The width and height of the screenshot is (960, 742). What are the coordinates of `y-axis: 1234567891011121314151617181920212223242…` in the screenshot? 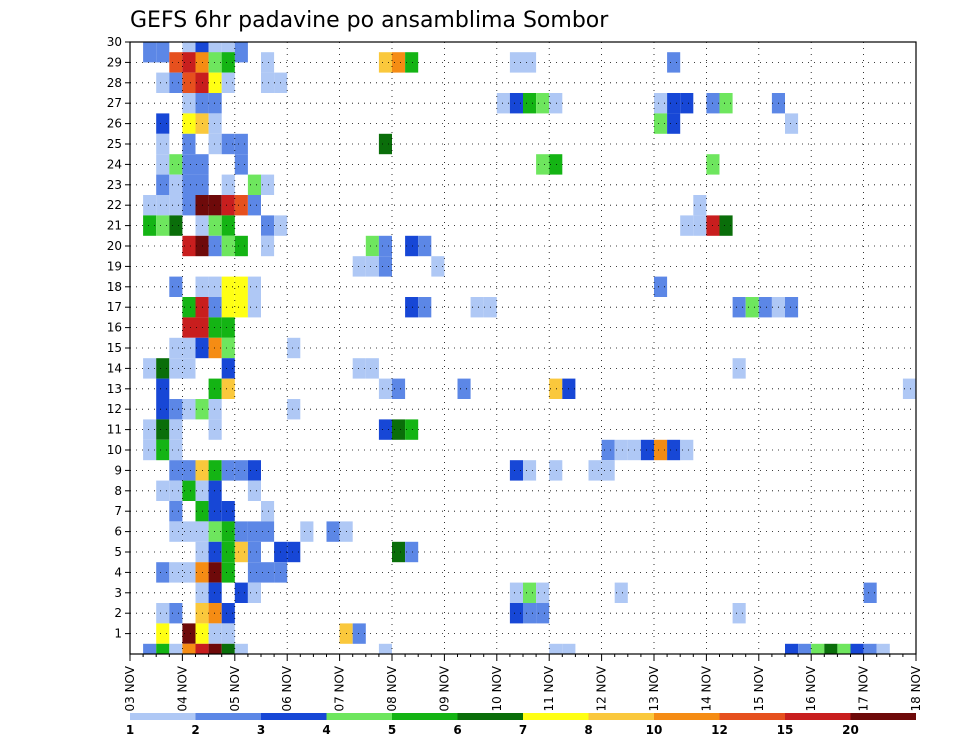 It's located at (118, 338).